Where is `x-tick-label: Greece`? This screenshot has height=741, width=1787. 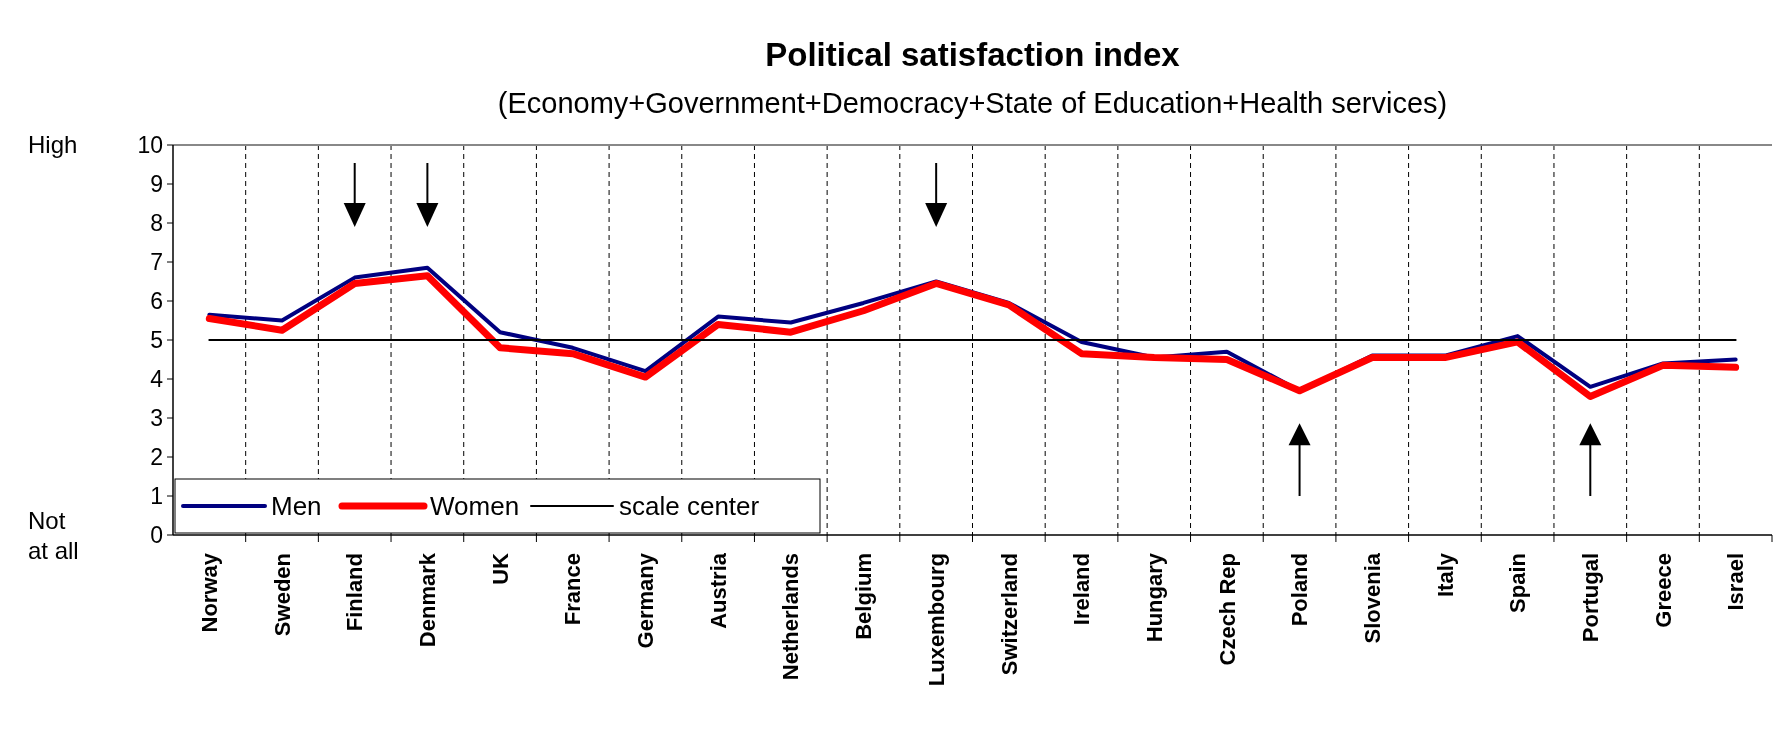 x-tick-label: Greece is located at coordinates (1663, 590).